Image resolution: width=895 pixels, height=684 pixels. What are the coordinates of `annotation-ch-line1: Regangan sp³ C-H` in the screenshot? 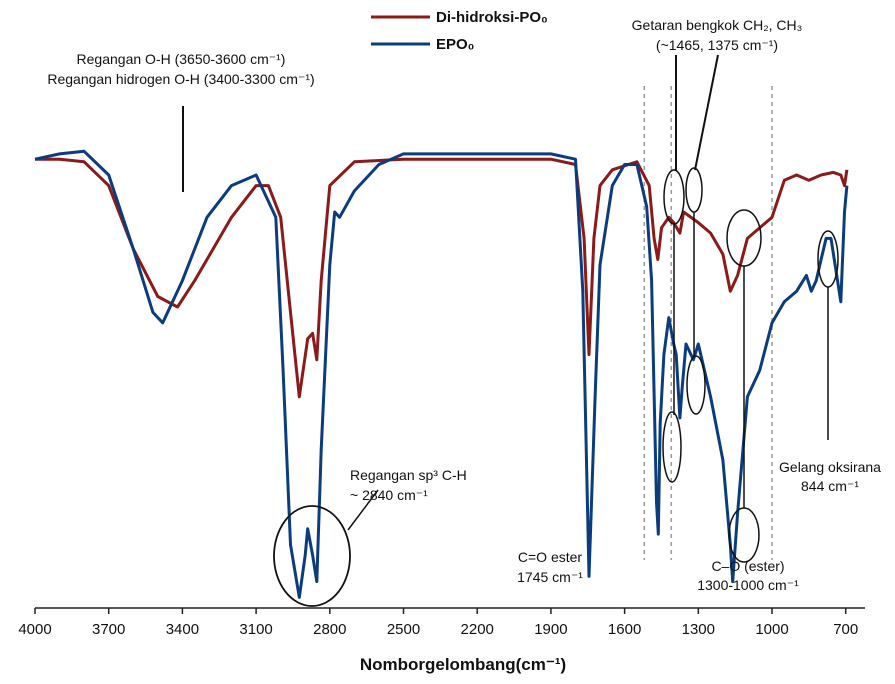 It's located at (408, 475).